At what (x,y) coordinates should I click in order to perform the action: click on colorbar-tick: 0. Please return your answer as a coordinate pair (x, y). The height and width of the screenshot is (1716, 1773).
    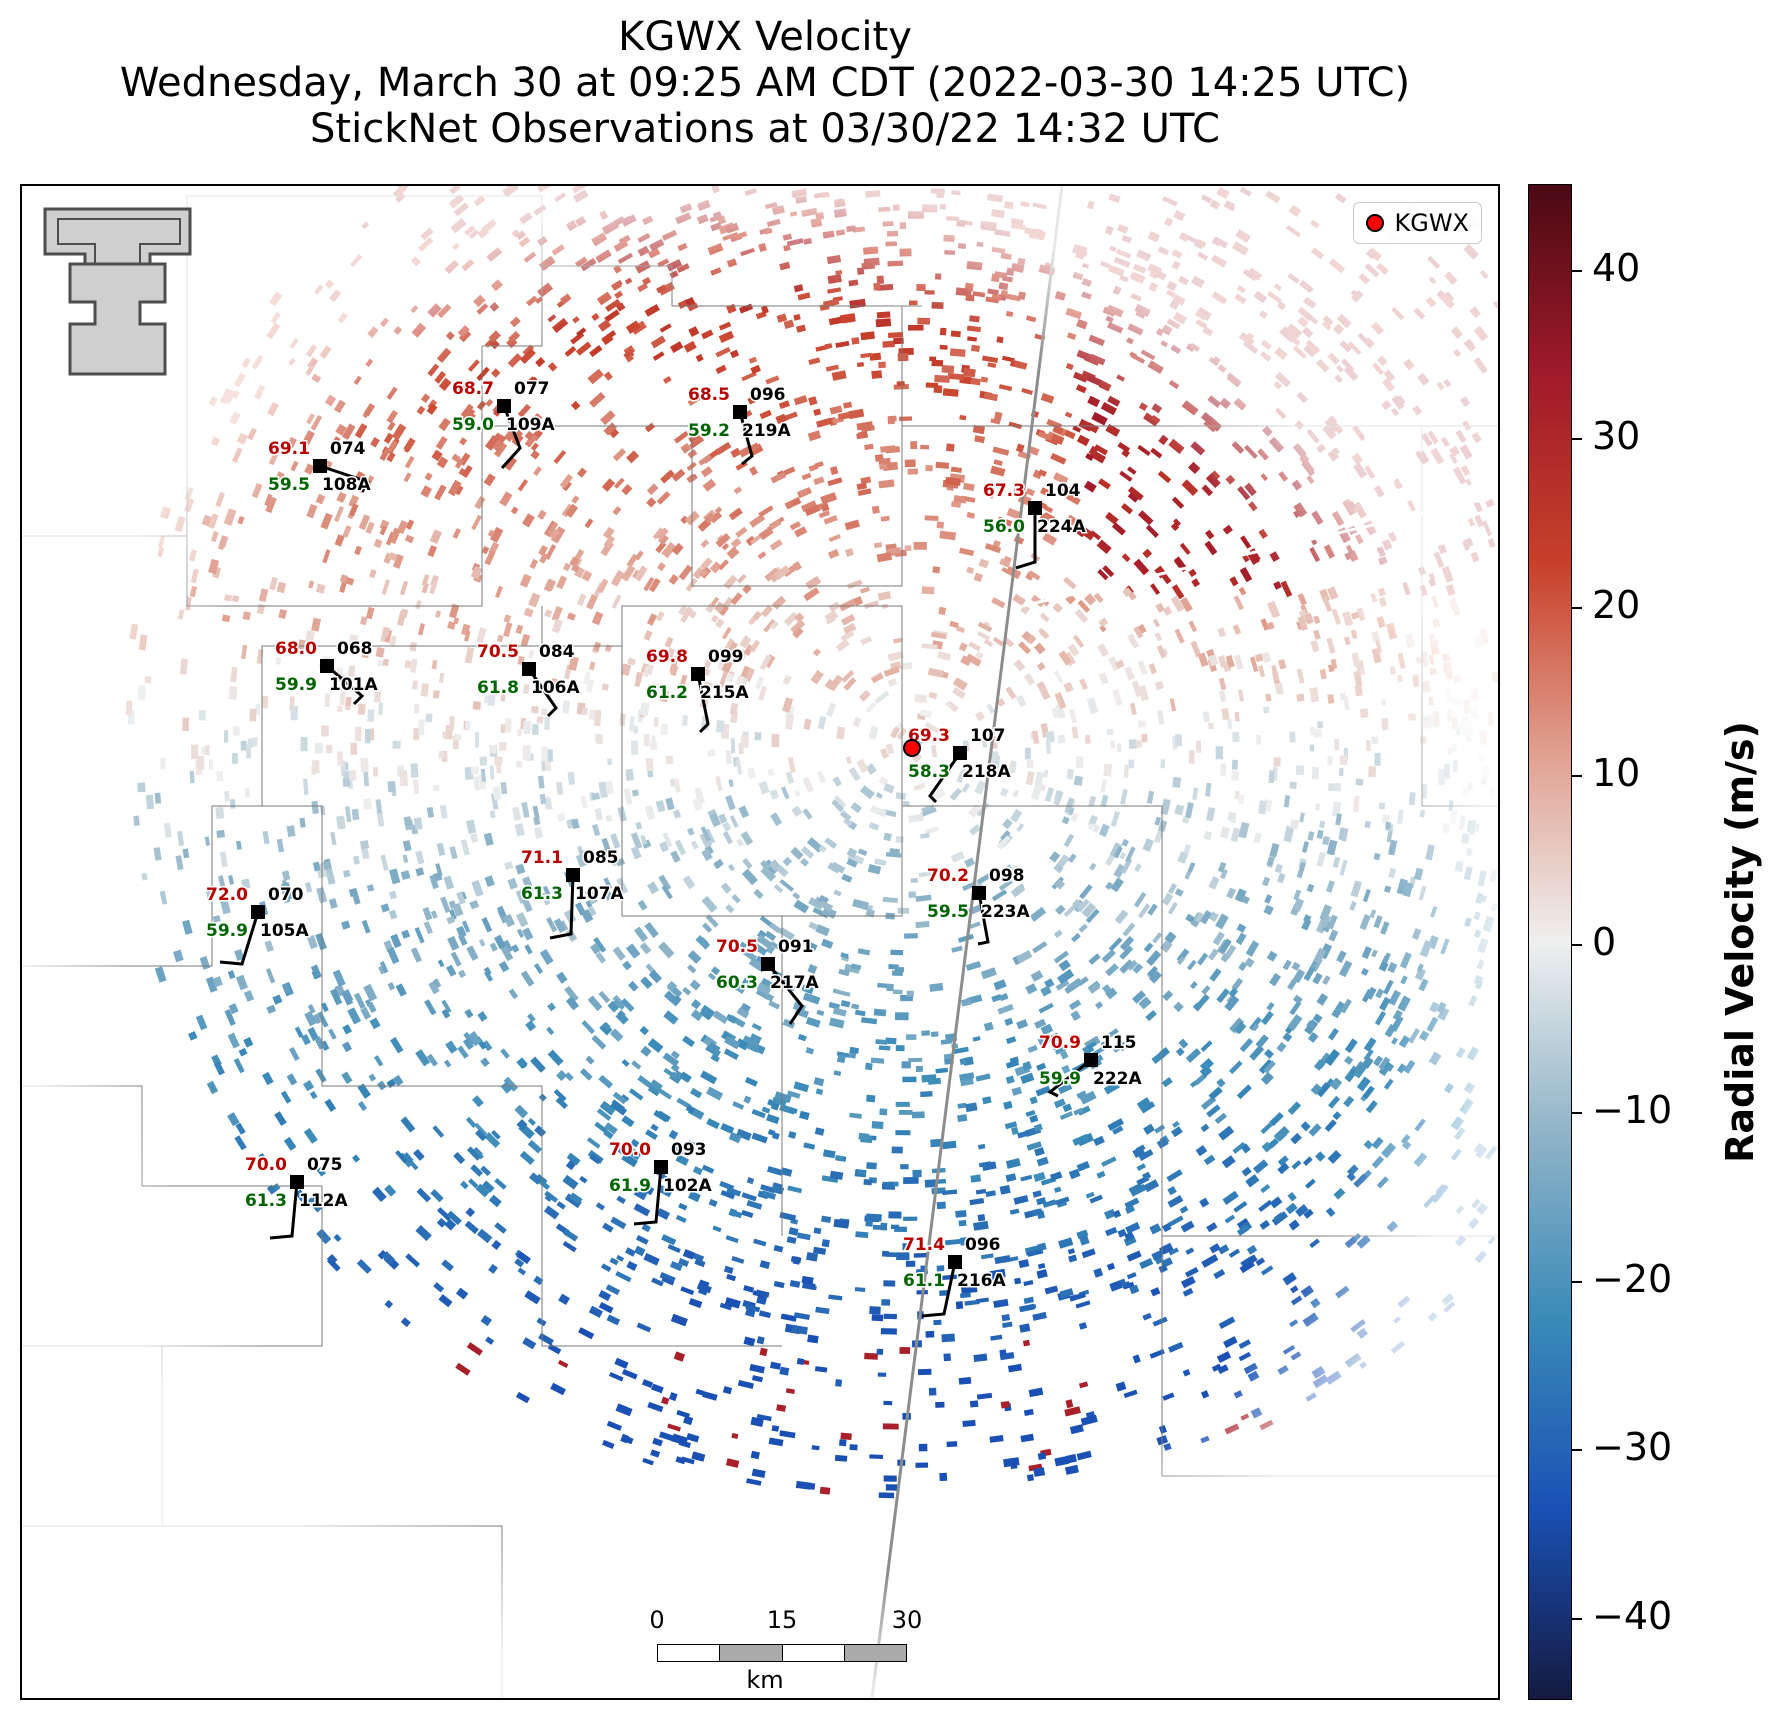
    Looking at the image, I should click on (1627, 942).